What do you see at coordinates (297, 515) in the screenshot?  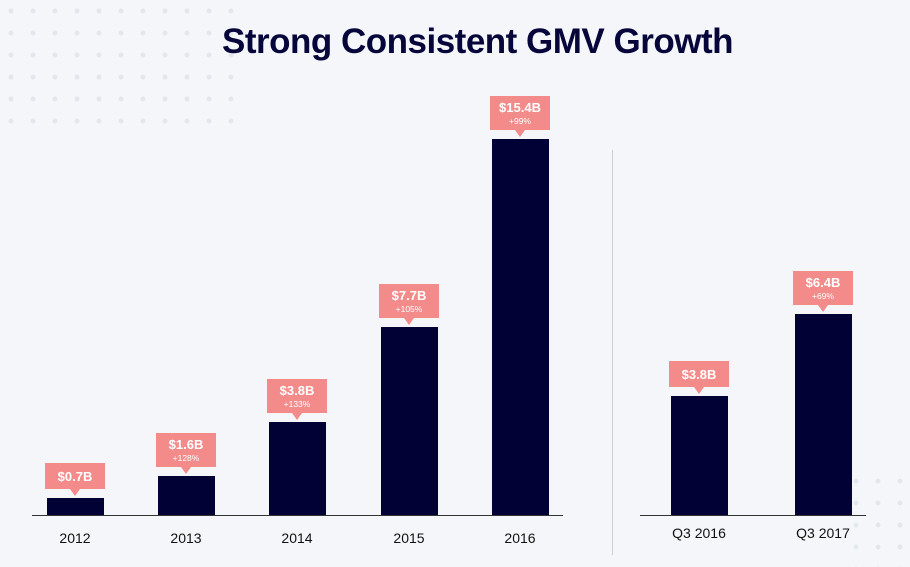 I see `annual-x-axis` at bounding box center [297, 515].